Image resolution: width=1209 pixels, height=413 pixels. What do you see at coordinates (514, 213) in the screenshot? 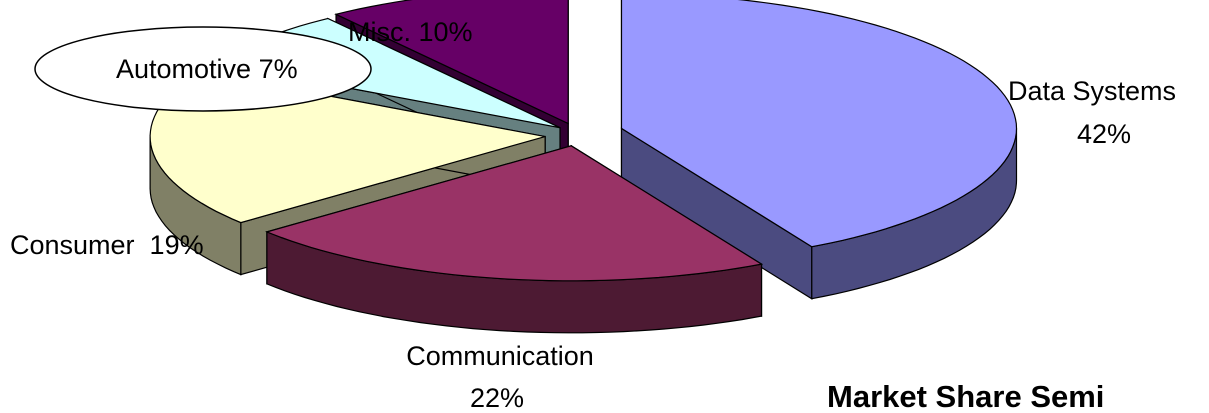
I see `pie-slice-communication-top` at bounding box center [514, 213].